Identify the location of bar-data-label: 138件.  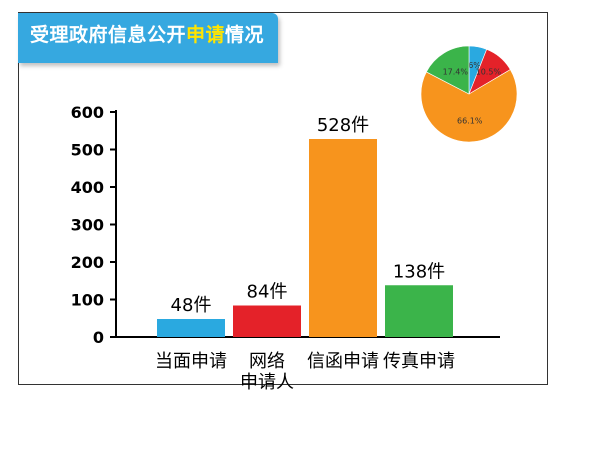
(419, 271).